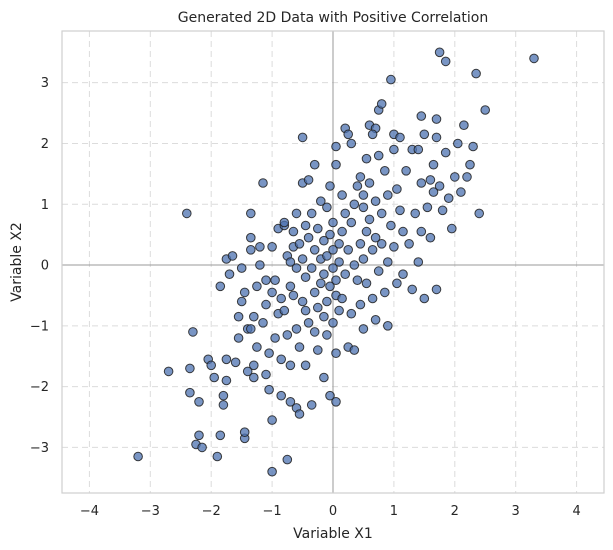 This screenshot has width=613, height=550. Describe the element at coordinates (455, 511) in the screenshot. I see `x-tick-label: 2` at that location.